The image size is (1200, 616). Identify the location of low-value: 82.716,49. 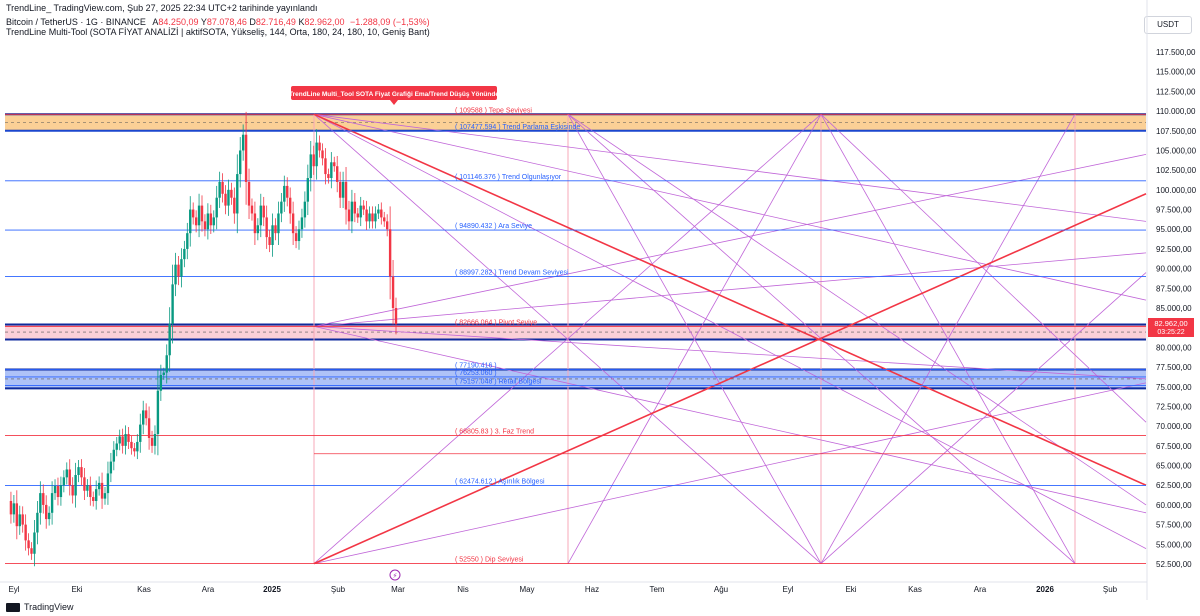
(275, 22).